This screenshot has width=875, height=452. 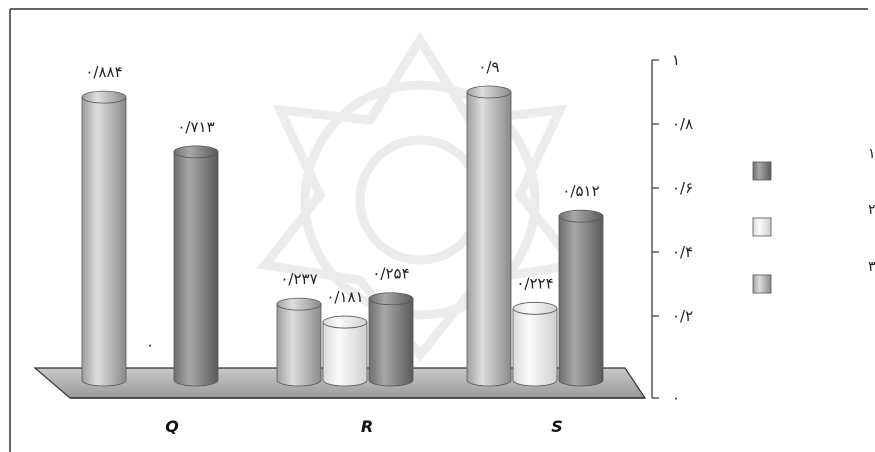 I want to click on y-tick-label: ۰/۴, so click(x=682, y=252).